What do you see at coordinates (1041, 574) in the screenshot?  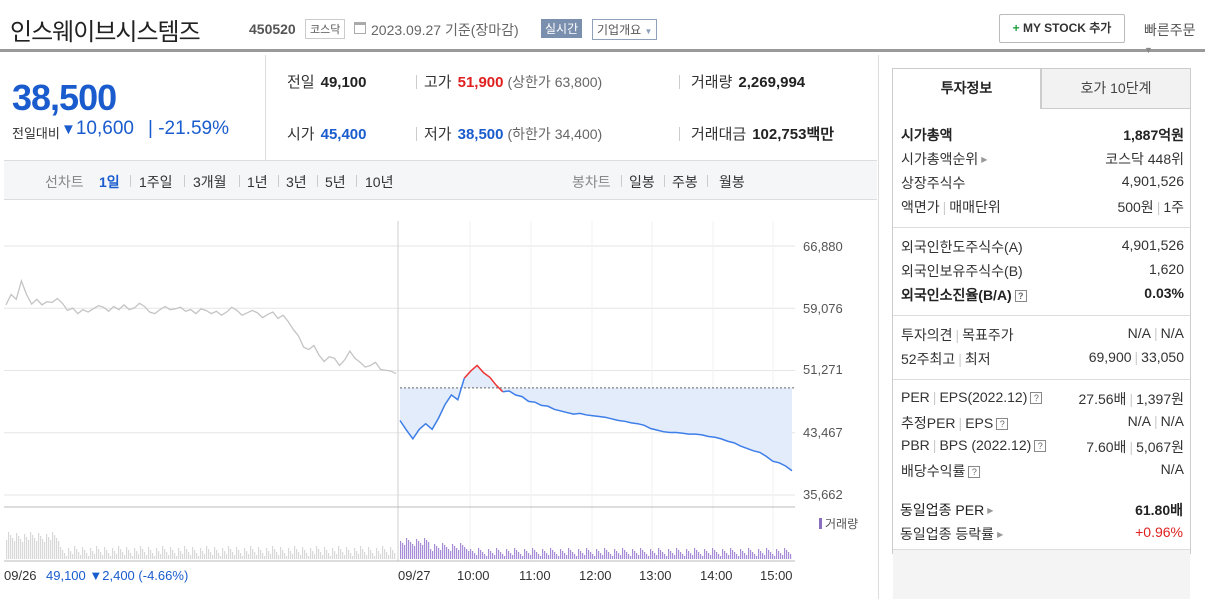 I see `sector-section` at bounding box center [1041, 574].